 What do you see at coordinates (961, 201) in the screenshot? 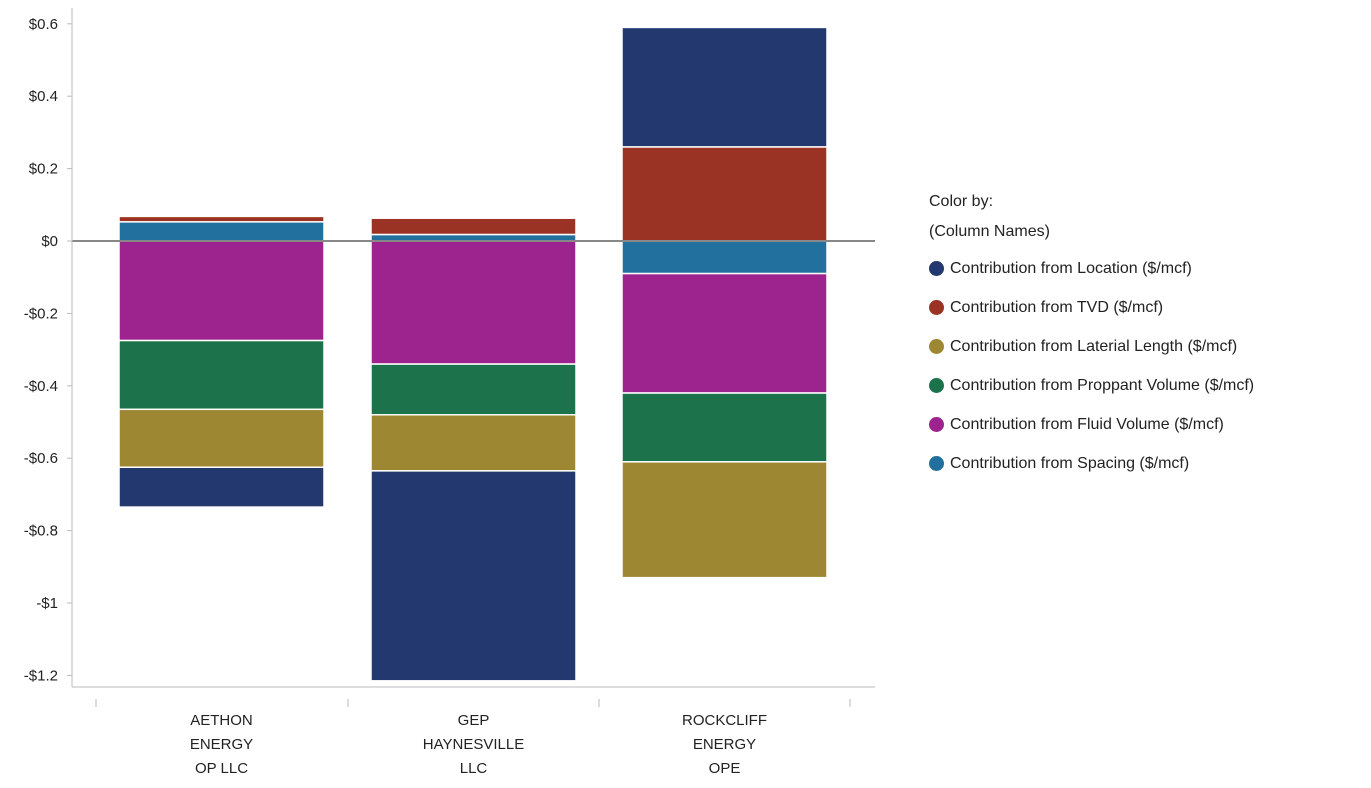
I see `legend-title: Color by:` at bounding box center [961, 201].